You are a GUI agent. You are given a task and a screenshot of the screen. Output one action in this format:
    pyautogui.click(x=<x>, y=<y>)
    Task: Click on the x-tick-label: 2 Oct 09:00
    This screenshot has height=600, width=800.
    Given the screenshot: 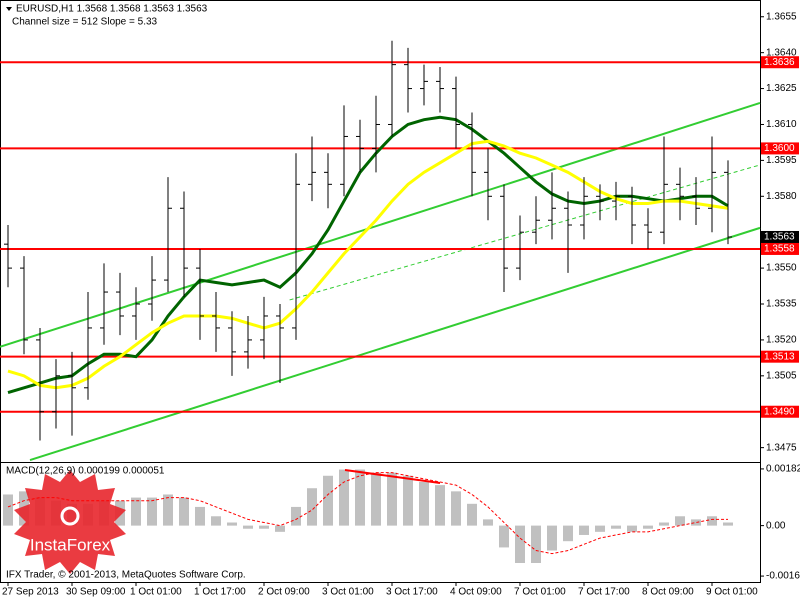 What is the action you would take?
    pyautogui.click(x=284, y=592)
    